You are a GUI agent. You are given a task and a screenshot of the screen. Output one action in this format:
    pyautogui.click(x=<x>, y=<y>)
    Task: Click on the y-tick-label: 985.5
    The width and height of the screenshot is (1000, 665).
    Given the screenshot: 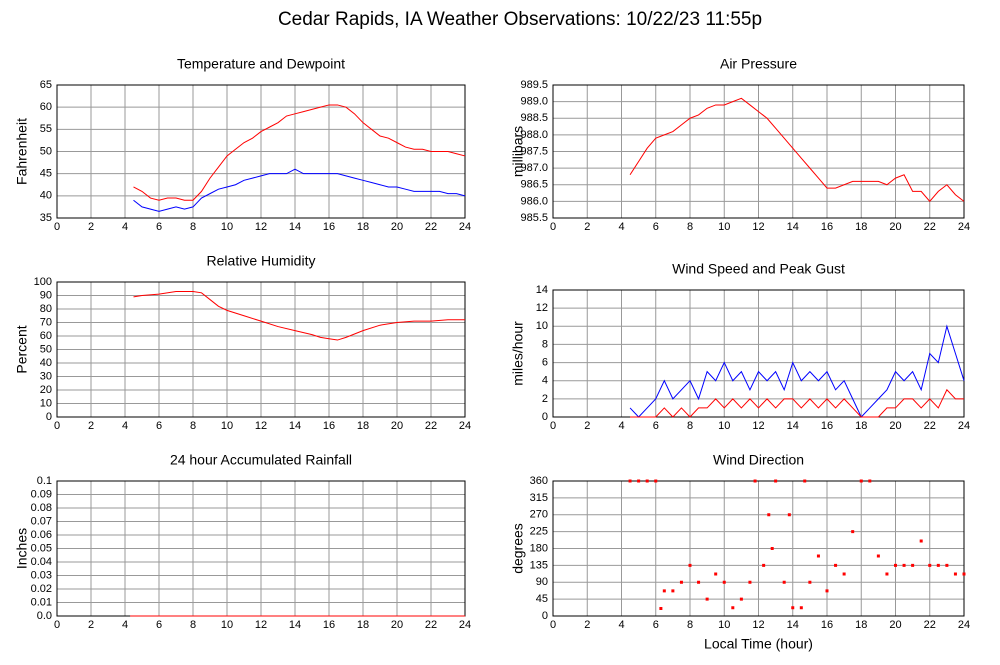 What is the action you would take?
    pyautogui.click(x=534, y=218)
    